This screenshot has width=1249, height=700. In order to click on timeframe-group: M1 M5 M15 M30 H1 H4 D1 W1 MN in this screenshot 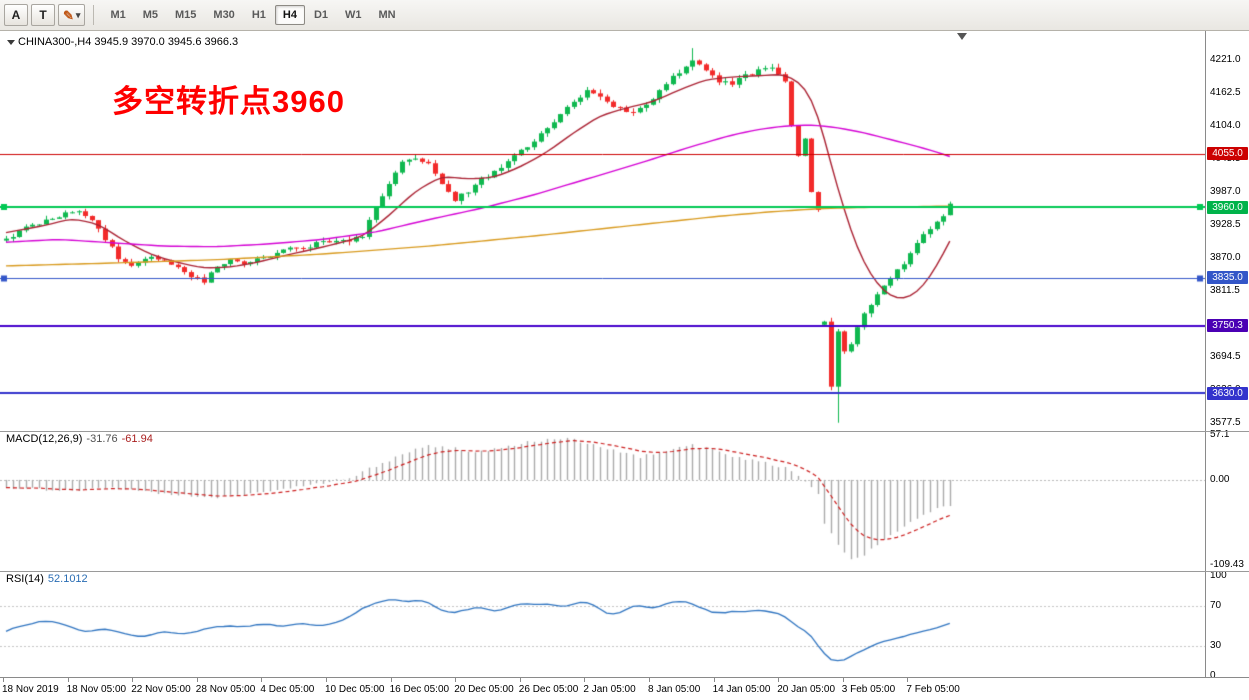, I will do `click(252, 15)`.